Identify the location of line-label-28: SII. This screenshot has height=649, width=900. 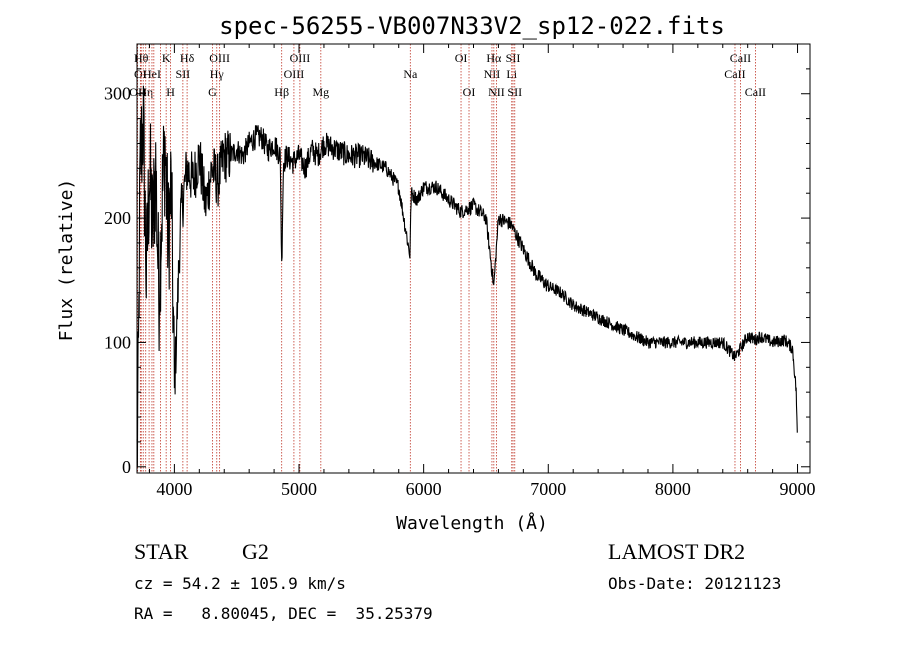
(514, 92).